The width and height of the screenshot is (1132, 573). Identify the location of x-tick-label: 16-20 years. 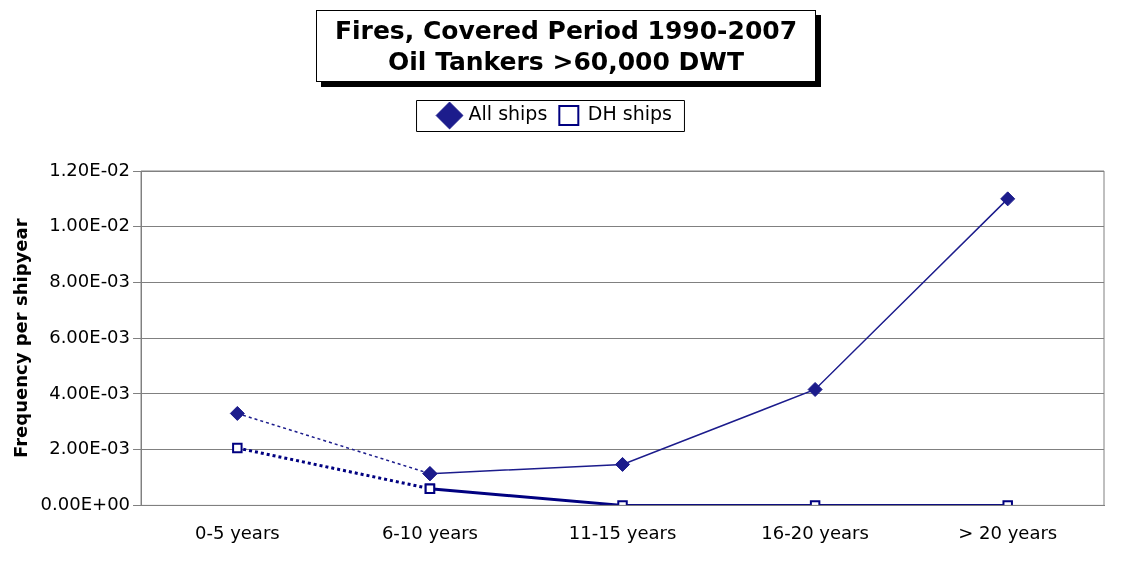
(815, 532).